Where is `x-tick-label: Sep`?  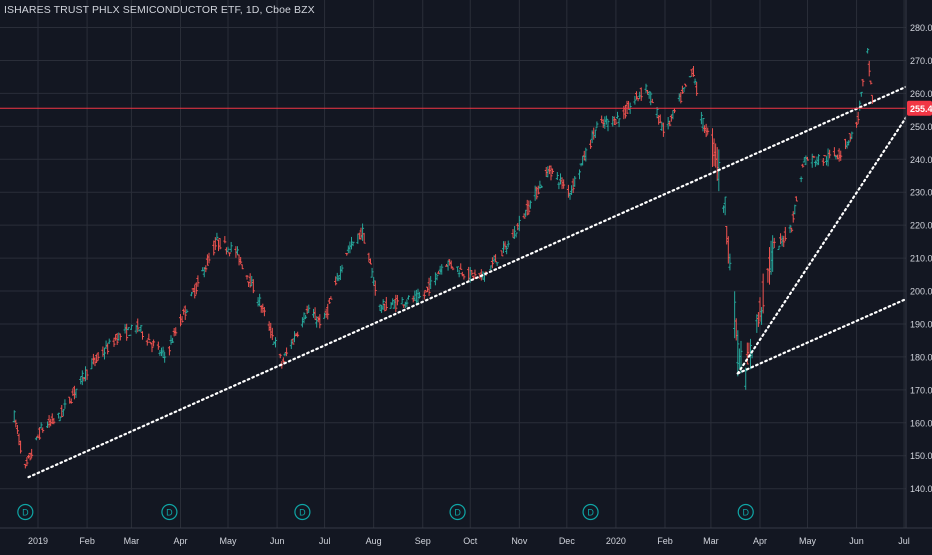 x-tick-label: Sep is located at coordinates (423, 541).